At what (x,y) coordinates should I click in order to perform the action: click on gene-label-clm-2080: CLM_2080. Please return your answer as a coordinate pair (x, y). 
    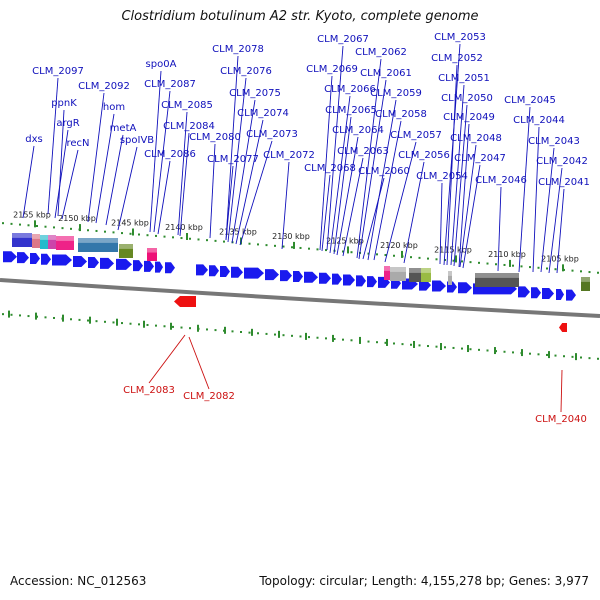
    Looking at the image, I should click on (215, 137).